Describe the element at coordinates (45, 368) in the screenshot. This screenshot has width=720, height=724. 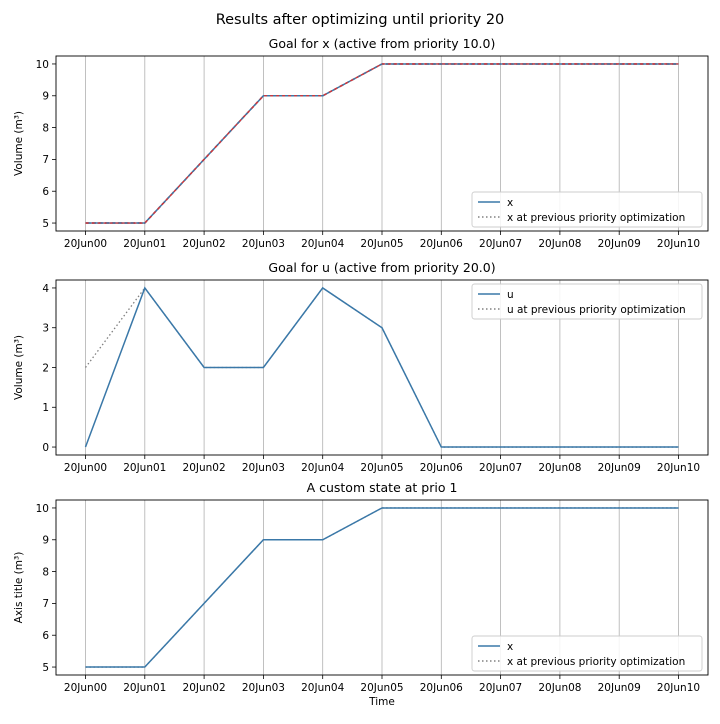
I see `y-tick-label: 2` at that location.